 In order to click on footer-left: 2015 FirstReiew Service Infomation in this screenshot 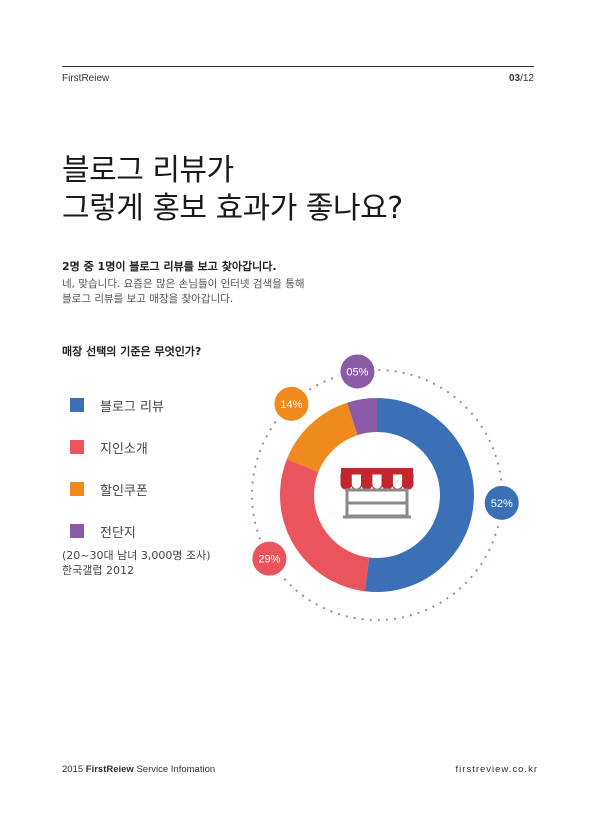, I will do `click(138, 769)`.